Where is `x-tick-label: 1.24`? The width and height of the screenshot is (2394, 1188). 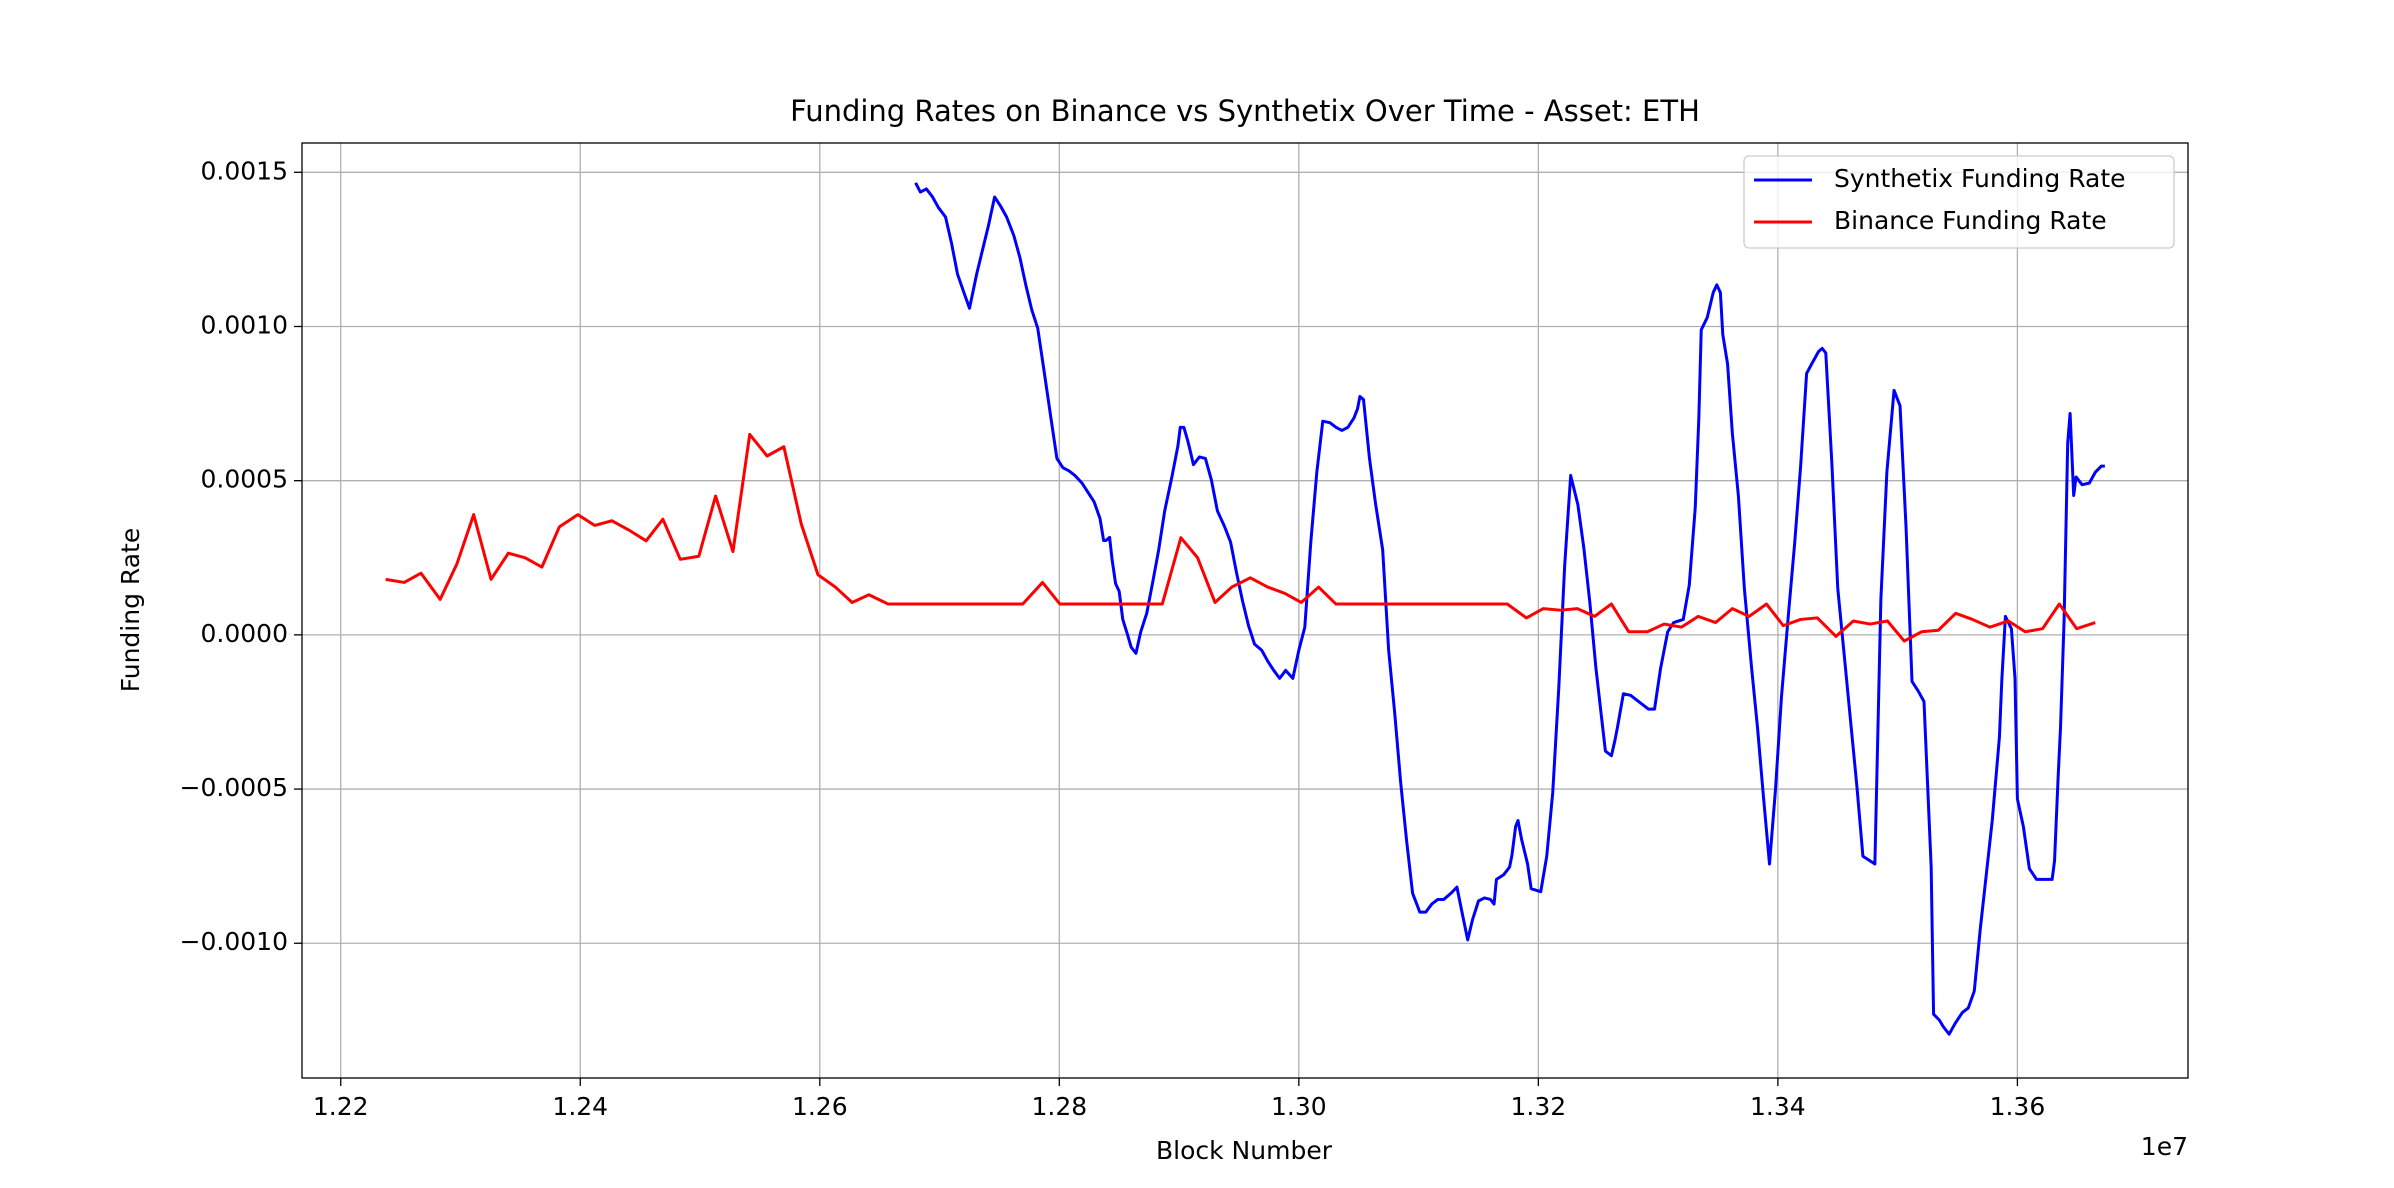
x-tick-label: 1.24 is located at coordinates (580, 1106).